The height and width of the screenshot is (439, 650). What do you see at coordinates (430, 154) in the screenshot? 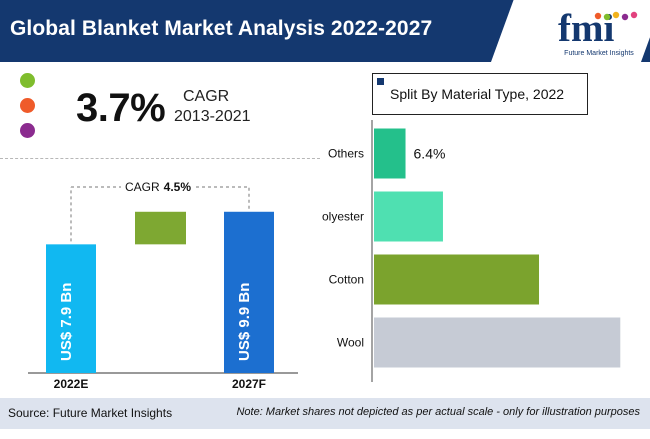
I see `material-value-label: 6.4%` at bounding box center [430, 154].